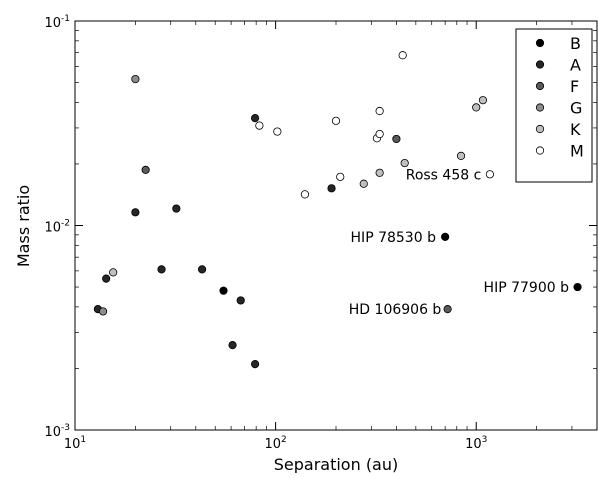  Describe the element at coordinates (575, 129) in the screenshot. I see `legend-label-K: K` at that location.